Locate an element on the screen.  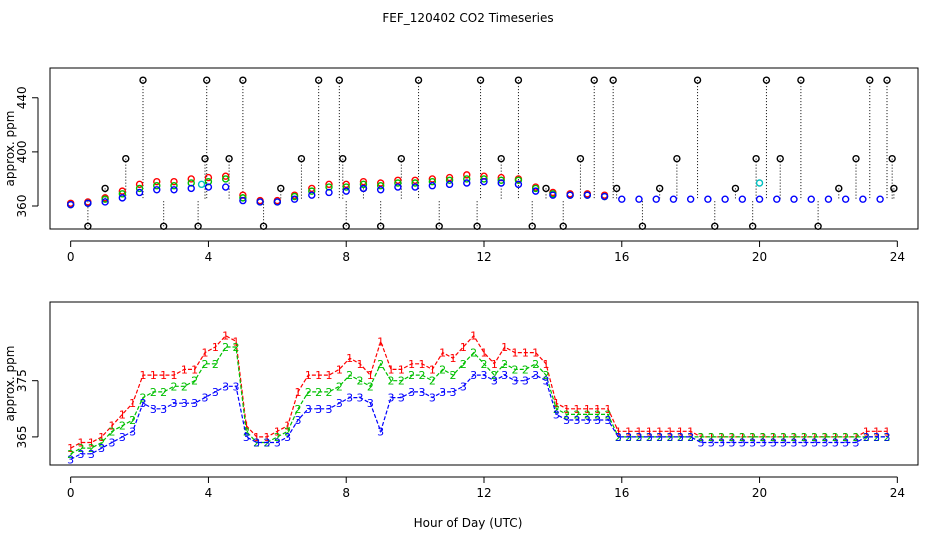
x-axis-label: Hour of Day (UTC) is located at coordinates (468, 523).